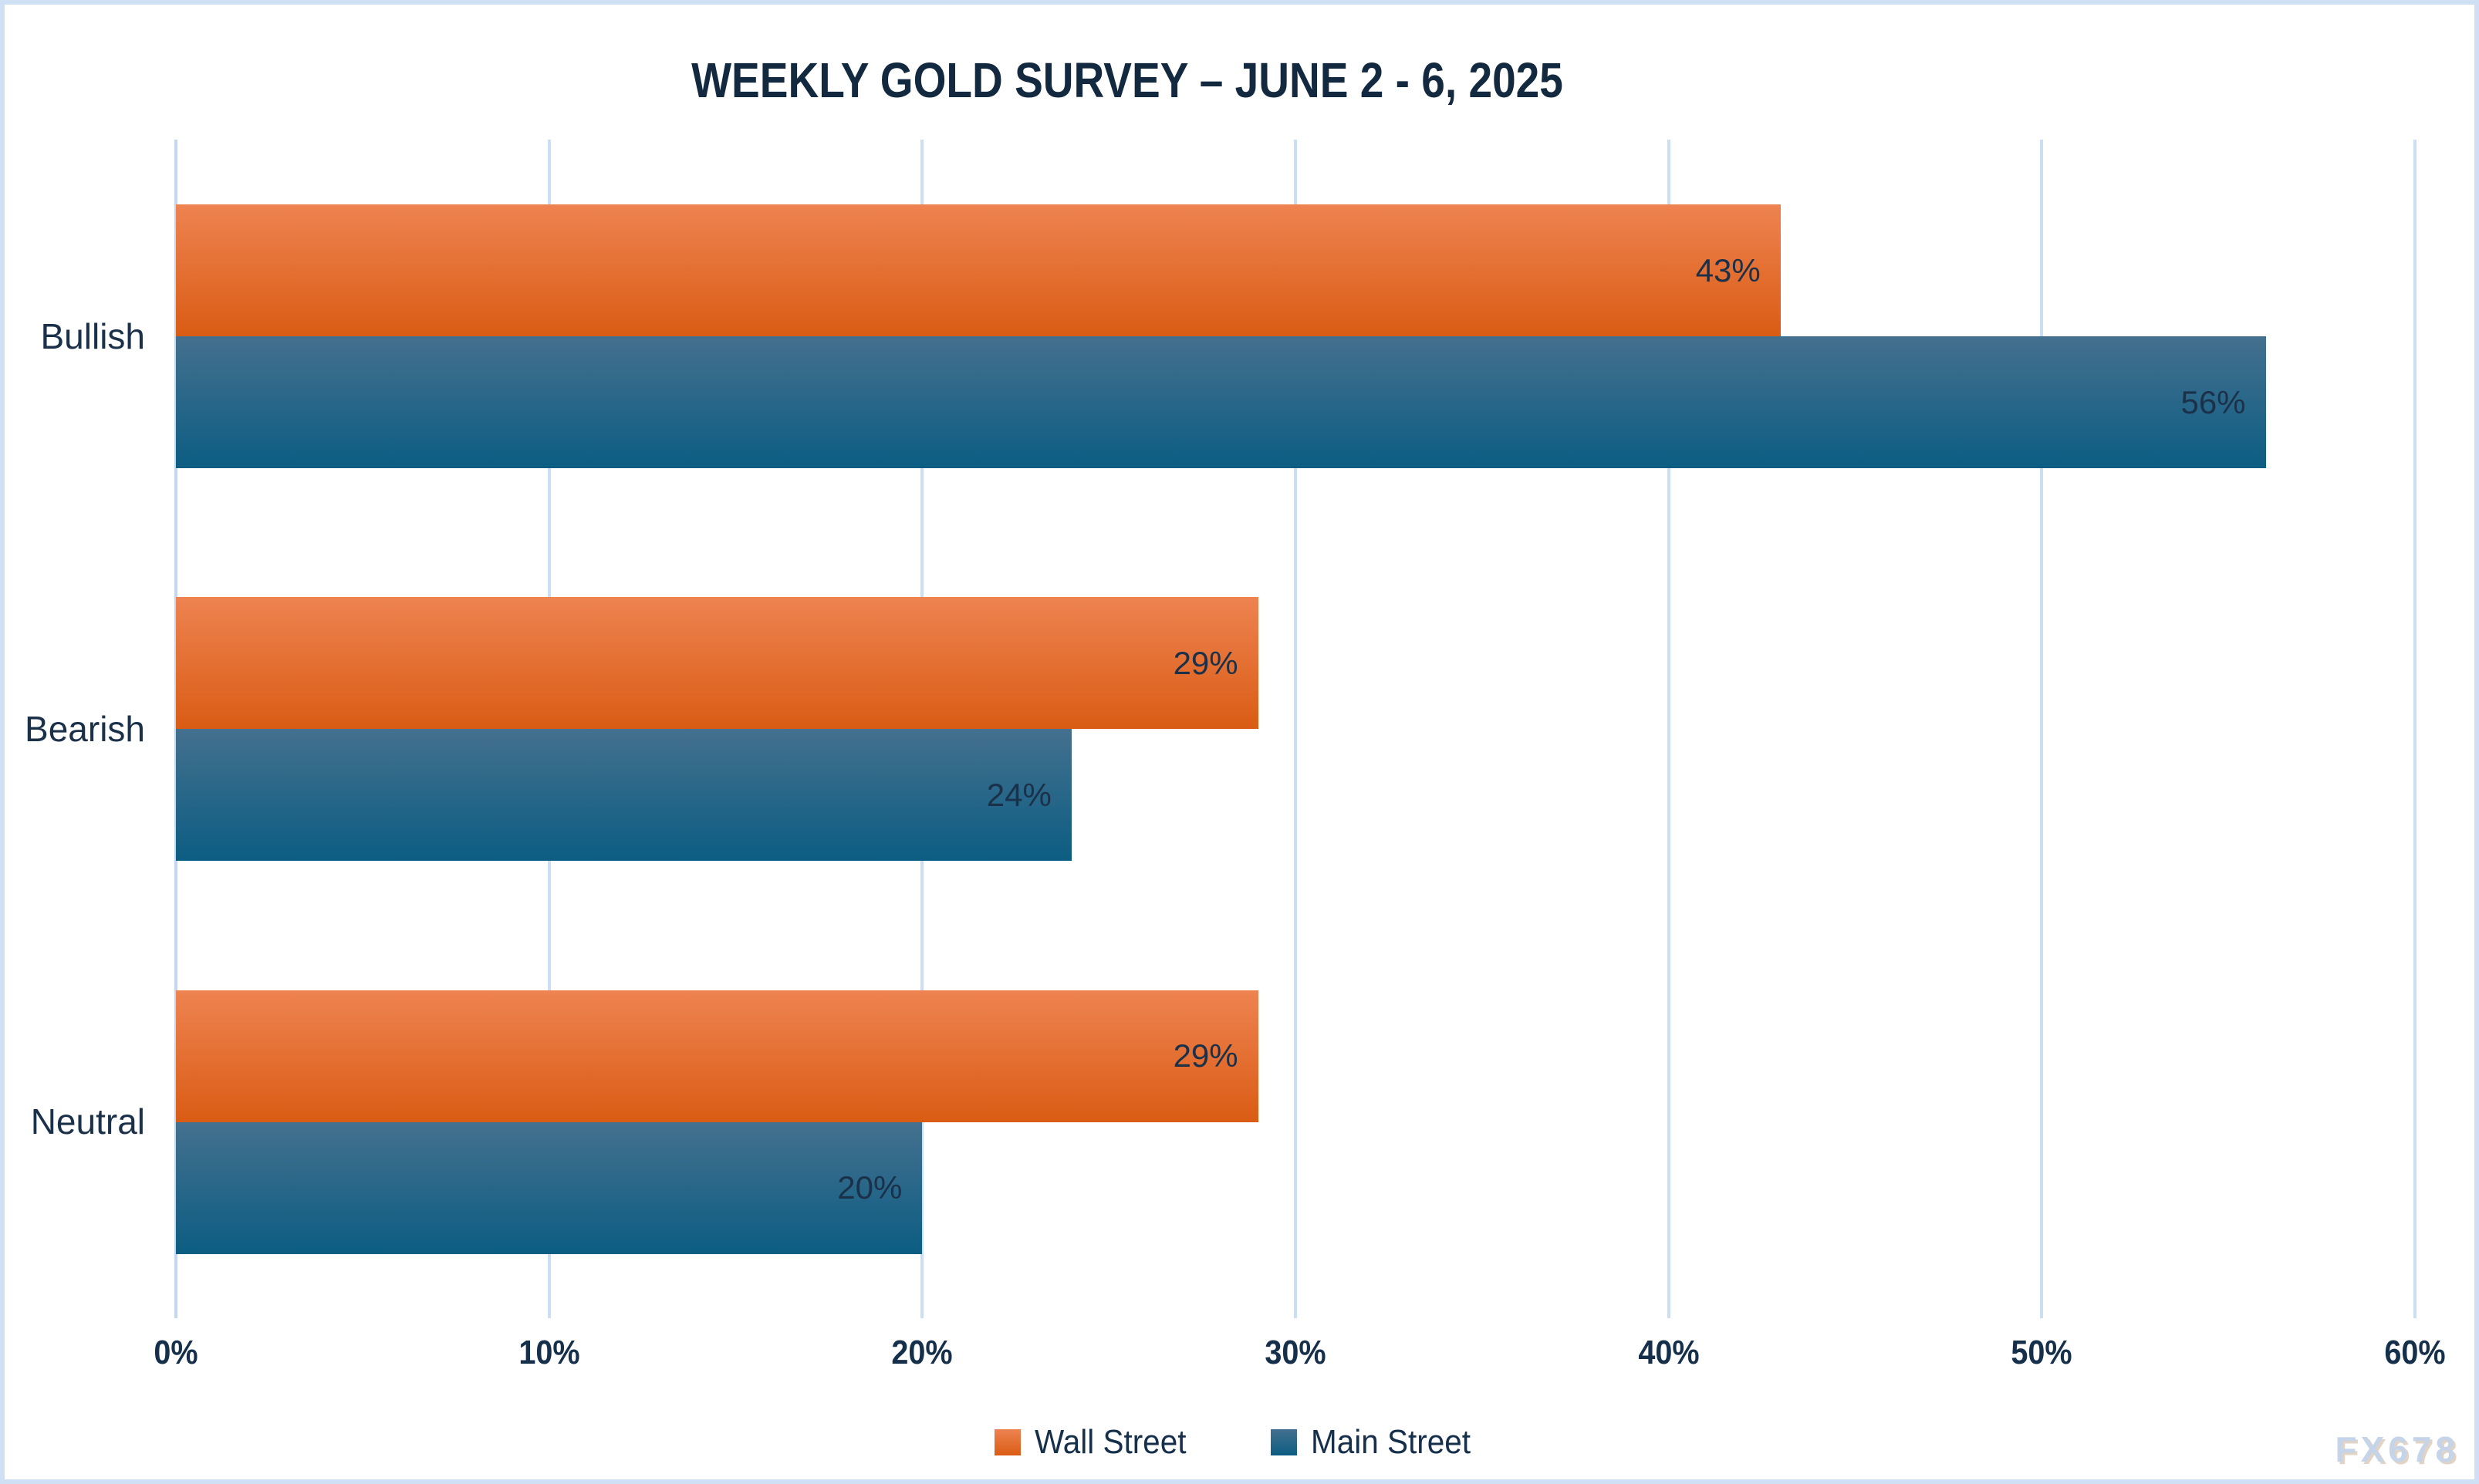 Image resolution: width=2479 pixels, height=1484 pixels. What do you see at coordinates (870, 1187) in the screenshot?
I see `bar-data-label: 20%` at bounding box center [870, 1187].